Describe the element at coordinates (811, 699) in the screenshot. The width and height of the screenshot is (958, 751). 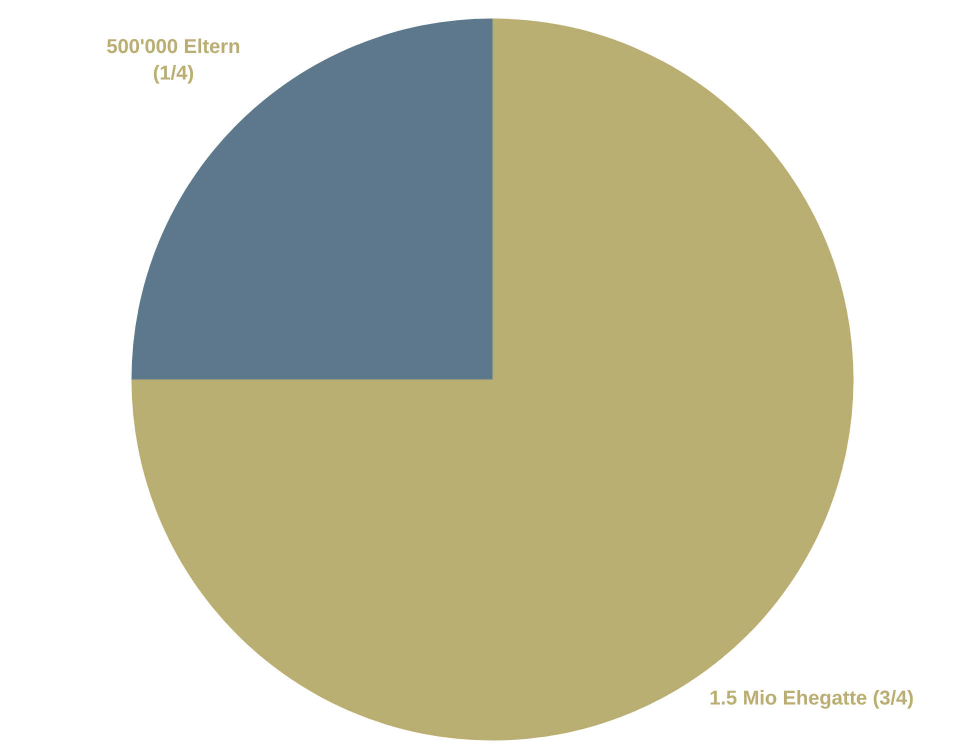
I see `slice-label: 1.5 Mio Ehegatte (3/4)` at that location.